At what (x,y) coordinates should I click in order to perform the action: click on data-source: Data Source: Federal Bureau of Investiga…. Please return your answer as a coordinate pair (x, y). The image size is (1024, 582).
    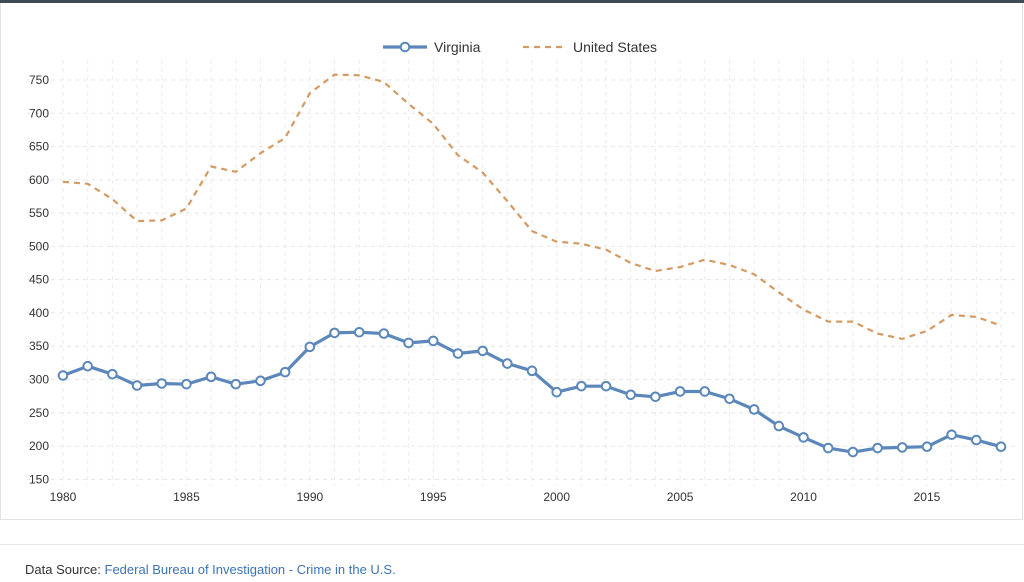
    Looking at the image, I should click on (210, 569).